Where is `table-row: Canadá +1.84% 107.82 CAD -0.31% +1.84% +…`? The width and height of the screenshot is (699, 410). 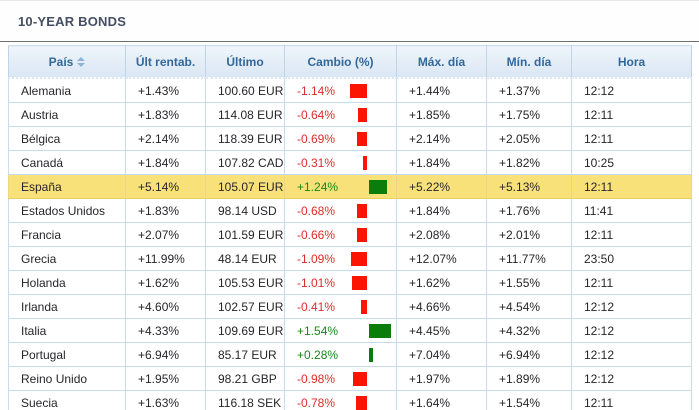 table-row: Canadá +1.84% 107.82 CAD -0.31% +1.84% +… is located at coordinates (350, 162).